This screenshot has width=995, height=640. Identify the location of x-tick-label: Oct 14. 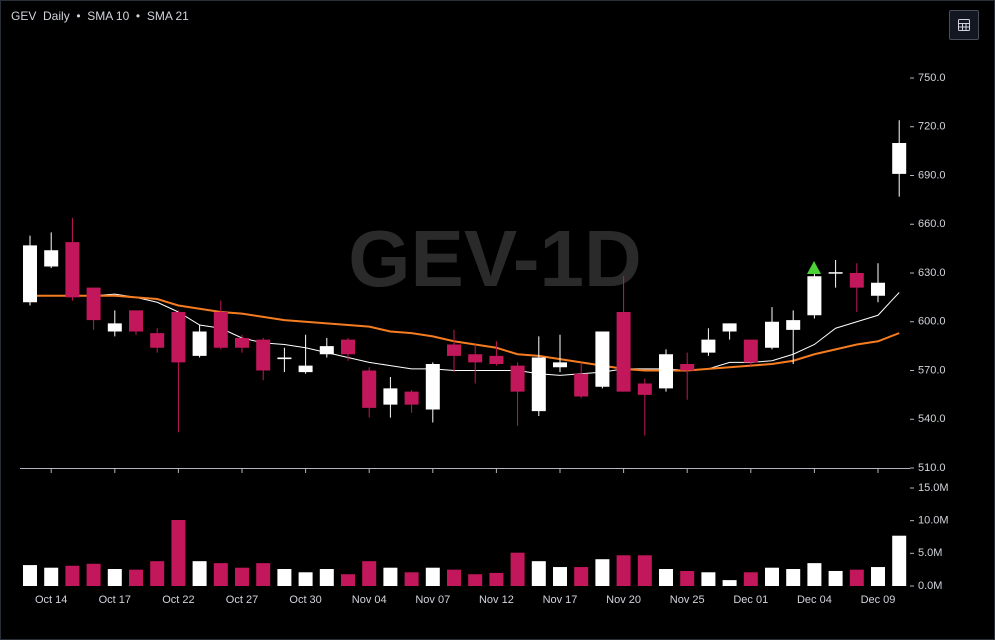
(51, 600).